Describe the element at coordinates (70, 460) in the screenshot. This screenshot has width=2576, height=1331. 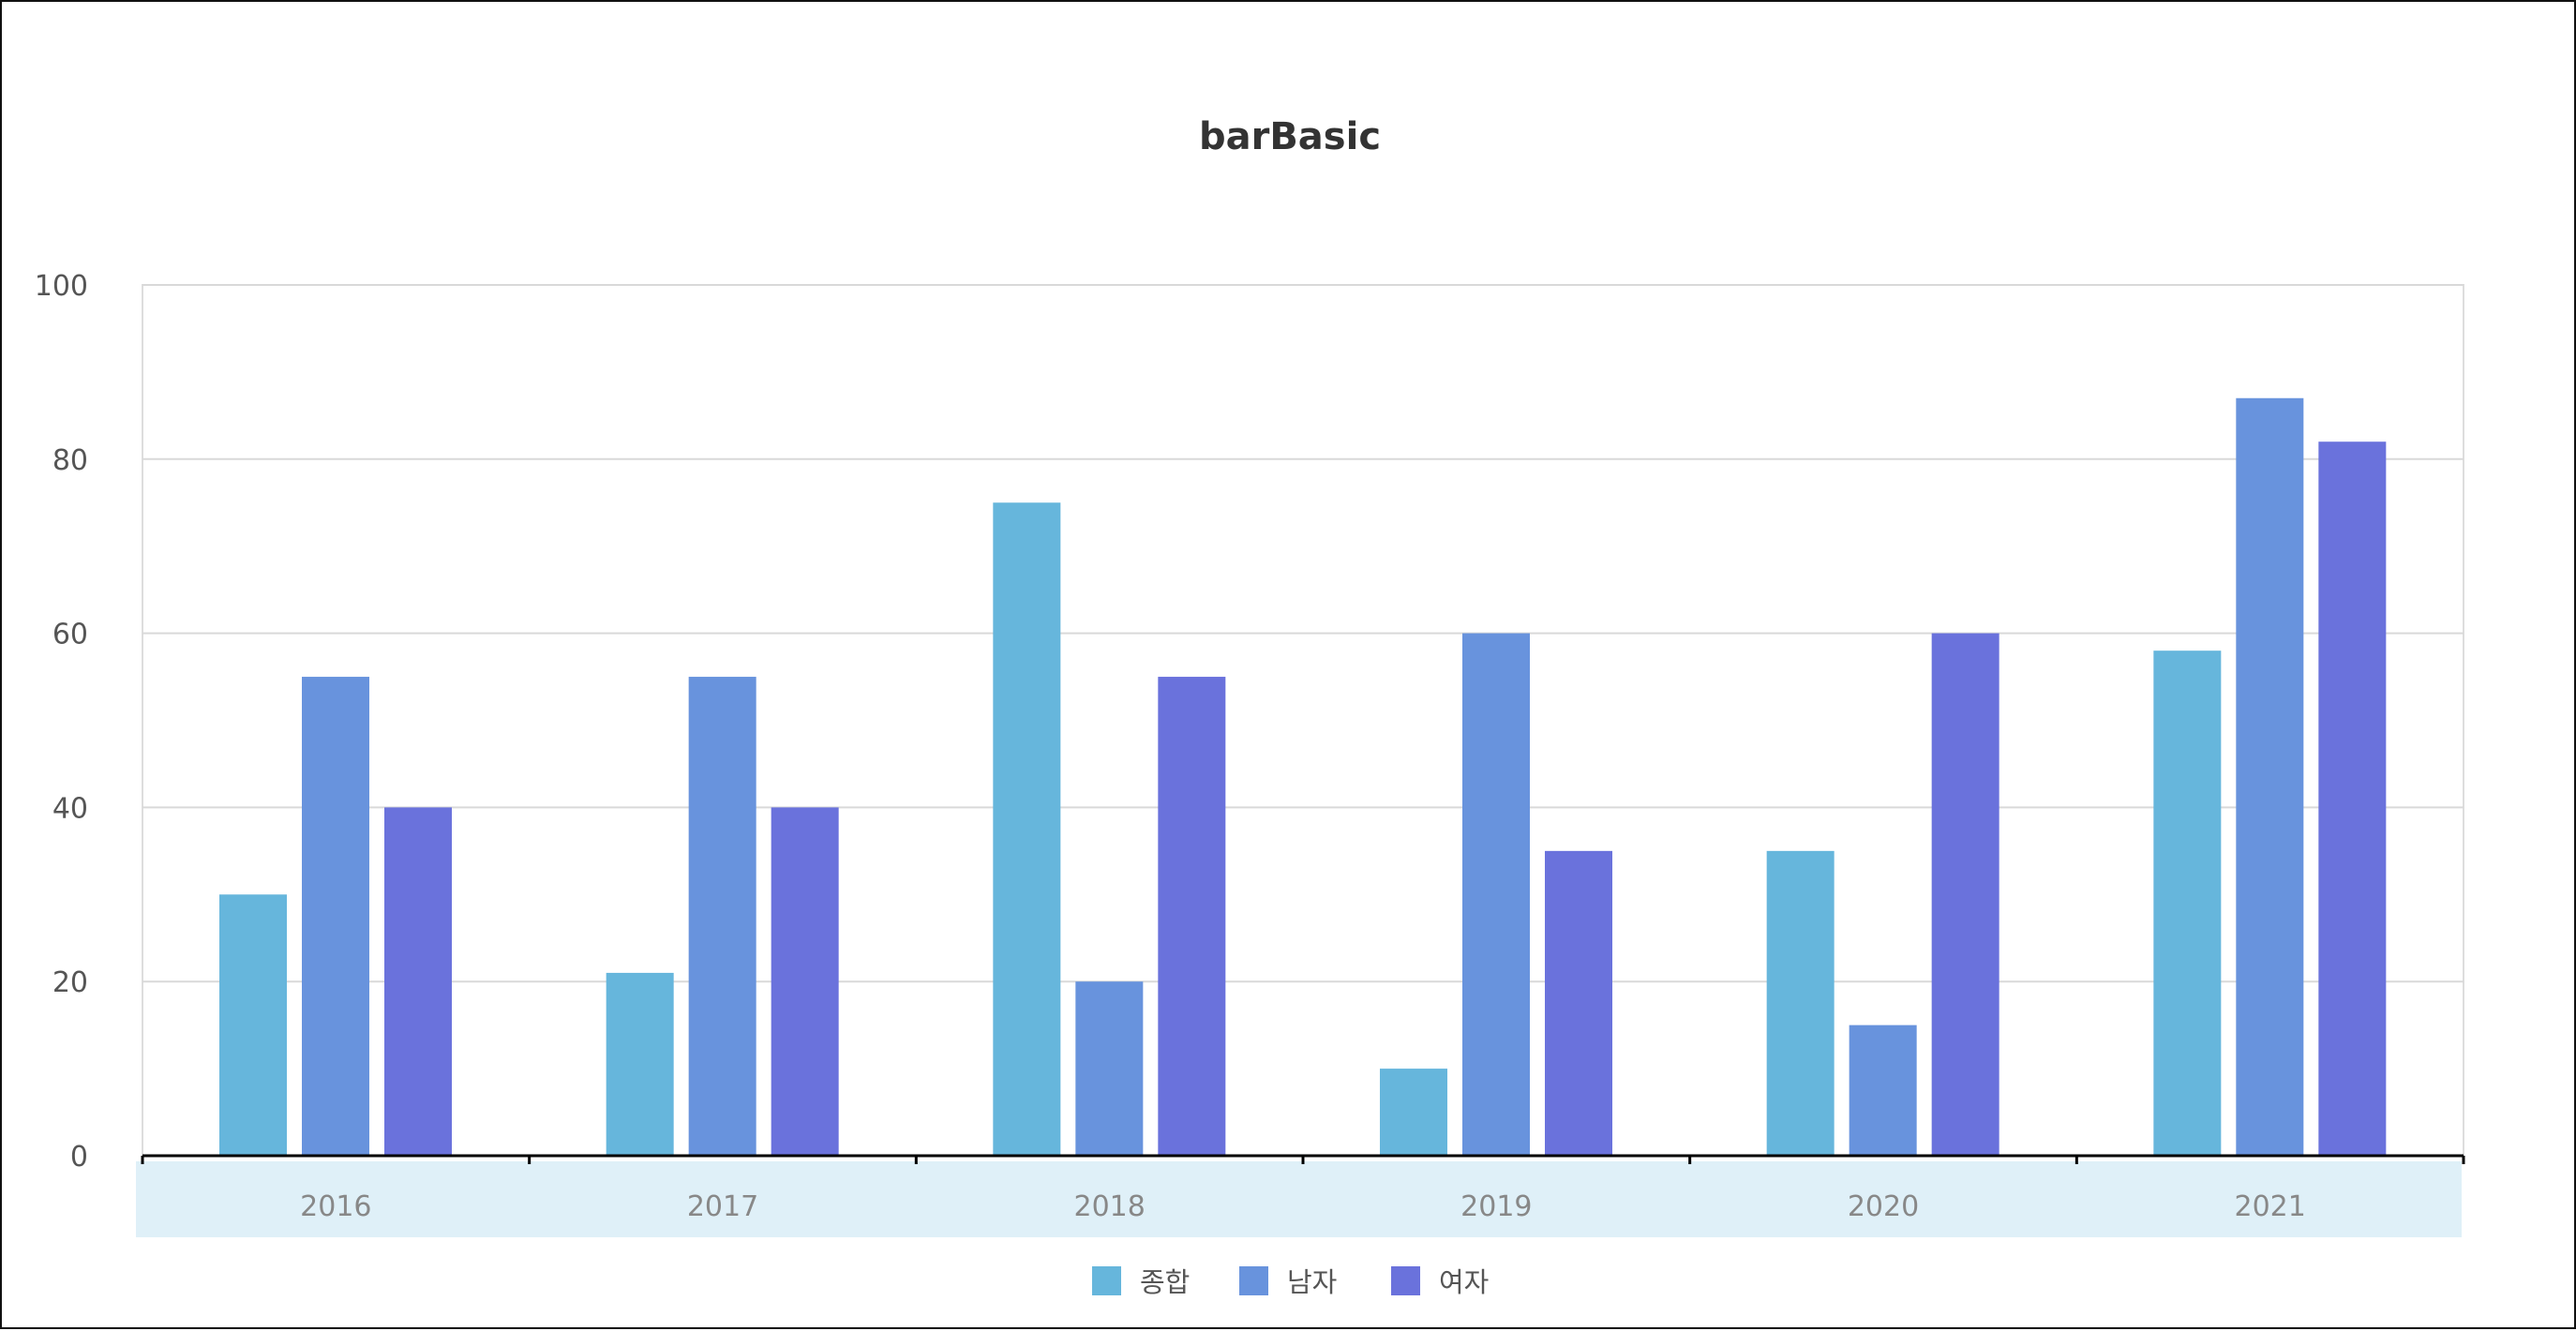
I see `y-tick-label: 80` at that location.